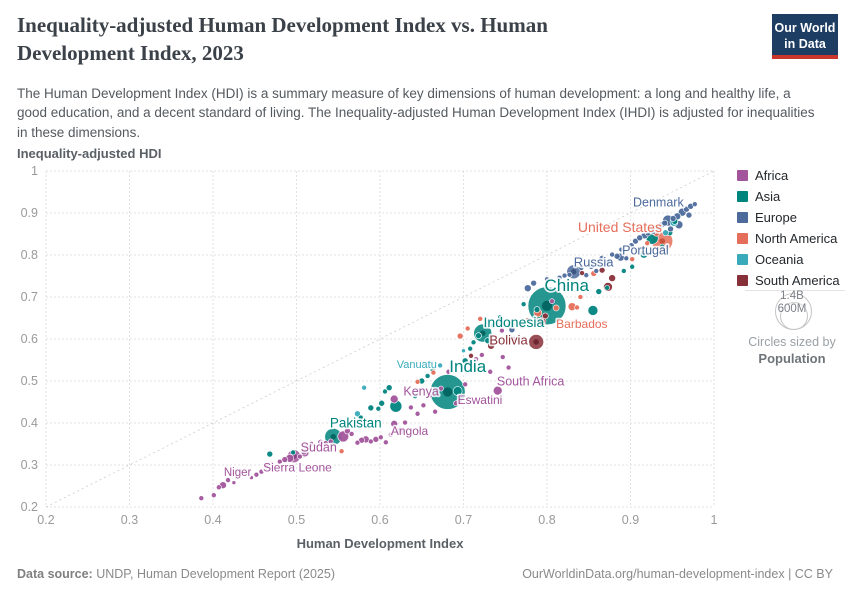 Image resolution: width=850 pixels, height=600 pixels. I want to click on owid-logo: Our World in Data, so click(805, 36).